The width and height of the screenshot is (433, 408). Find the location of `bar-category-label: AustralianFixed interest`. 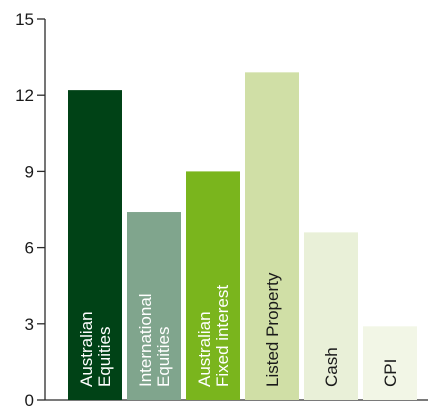

bar-category-label: AustralianFixed interest is located at coordinates (213, 336).